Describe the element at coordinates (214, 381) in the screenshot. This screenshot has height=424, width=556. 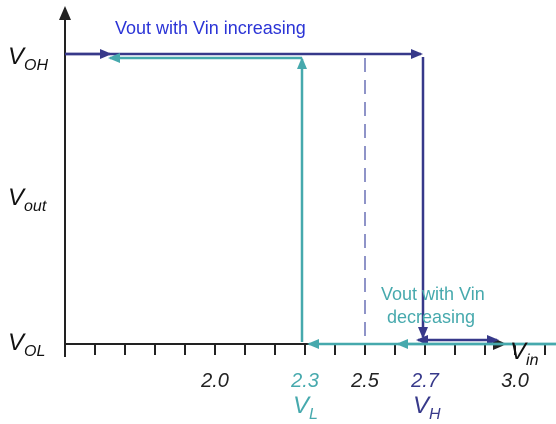
I see `x-tick-label: 2.0` at that location.